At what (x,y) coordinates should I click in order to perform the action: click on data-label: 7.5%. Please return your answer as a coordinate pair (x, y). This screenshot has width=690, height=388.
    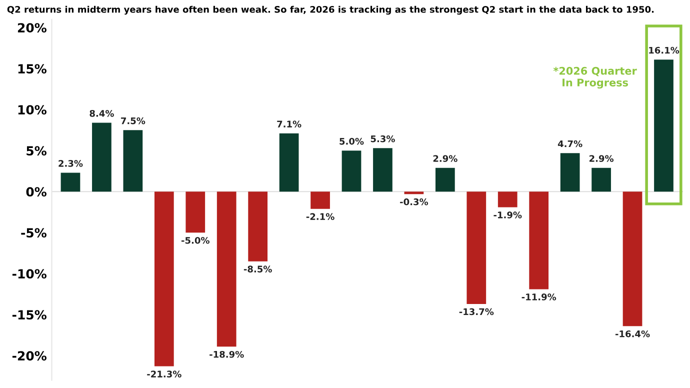
    Looking at the image, I should click on (133, 120).